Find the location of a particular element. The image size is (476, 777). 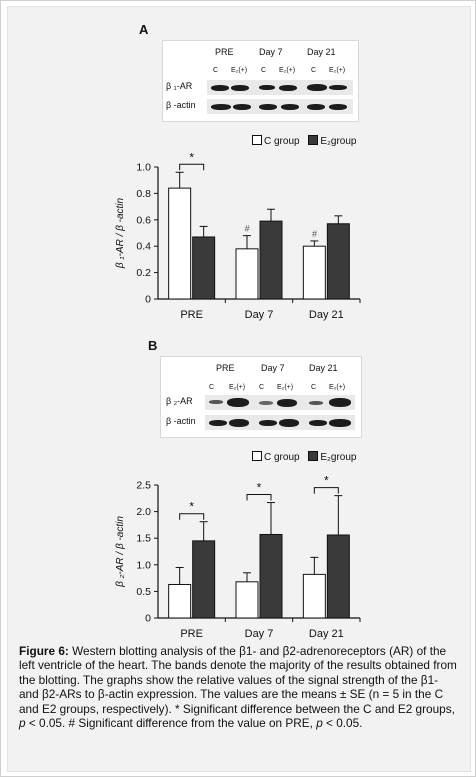

panel-b-letter: B is located at coordinates (153, 345).